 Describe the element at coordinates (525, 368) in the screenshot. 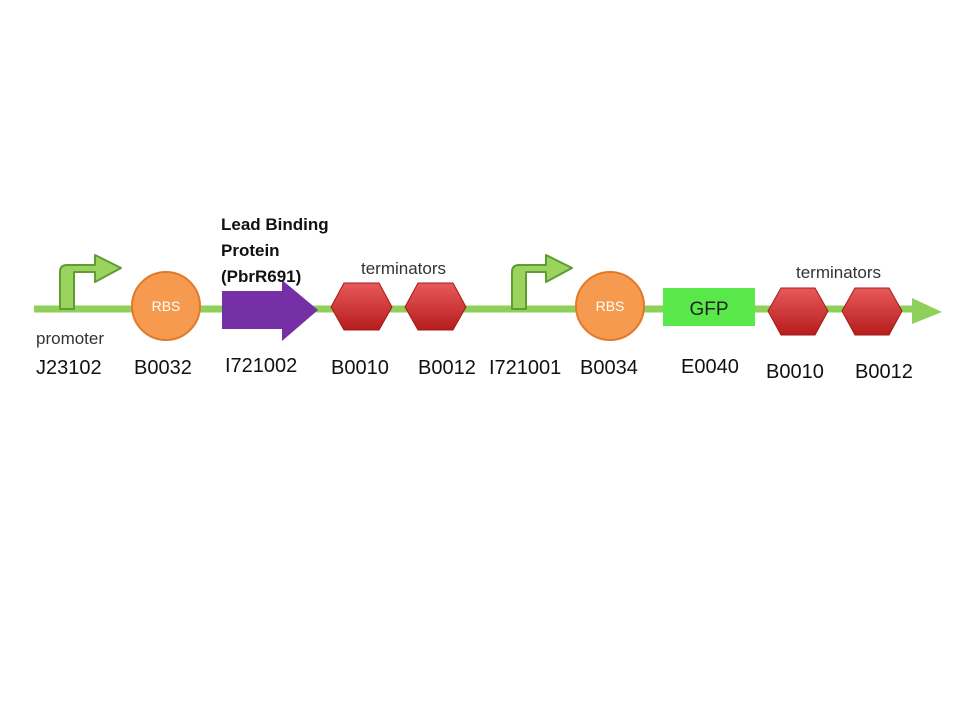

I see `part-code: I721001` at that location.